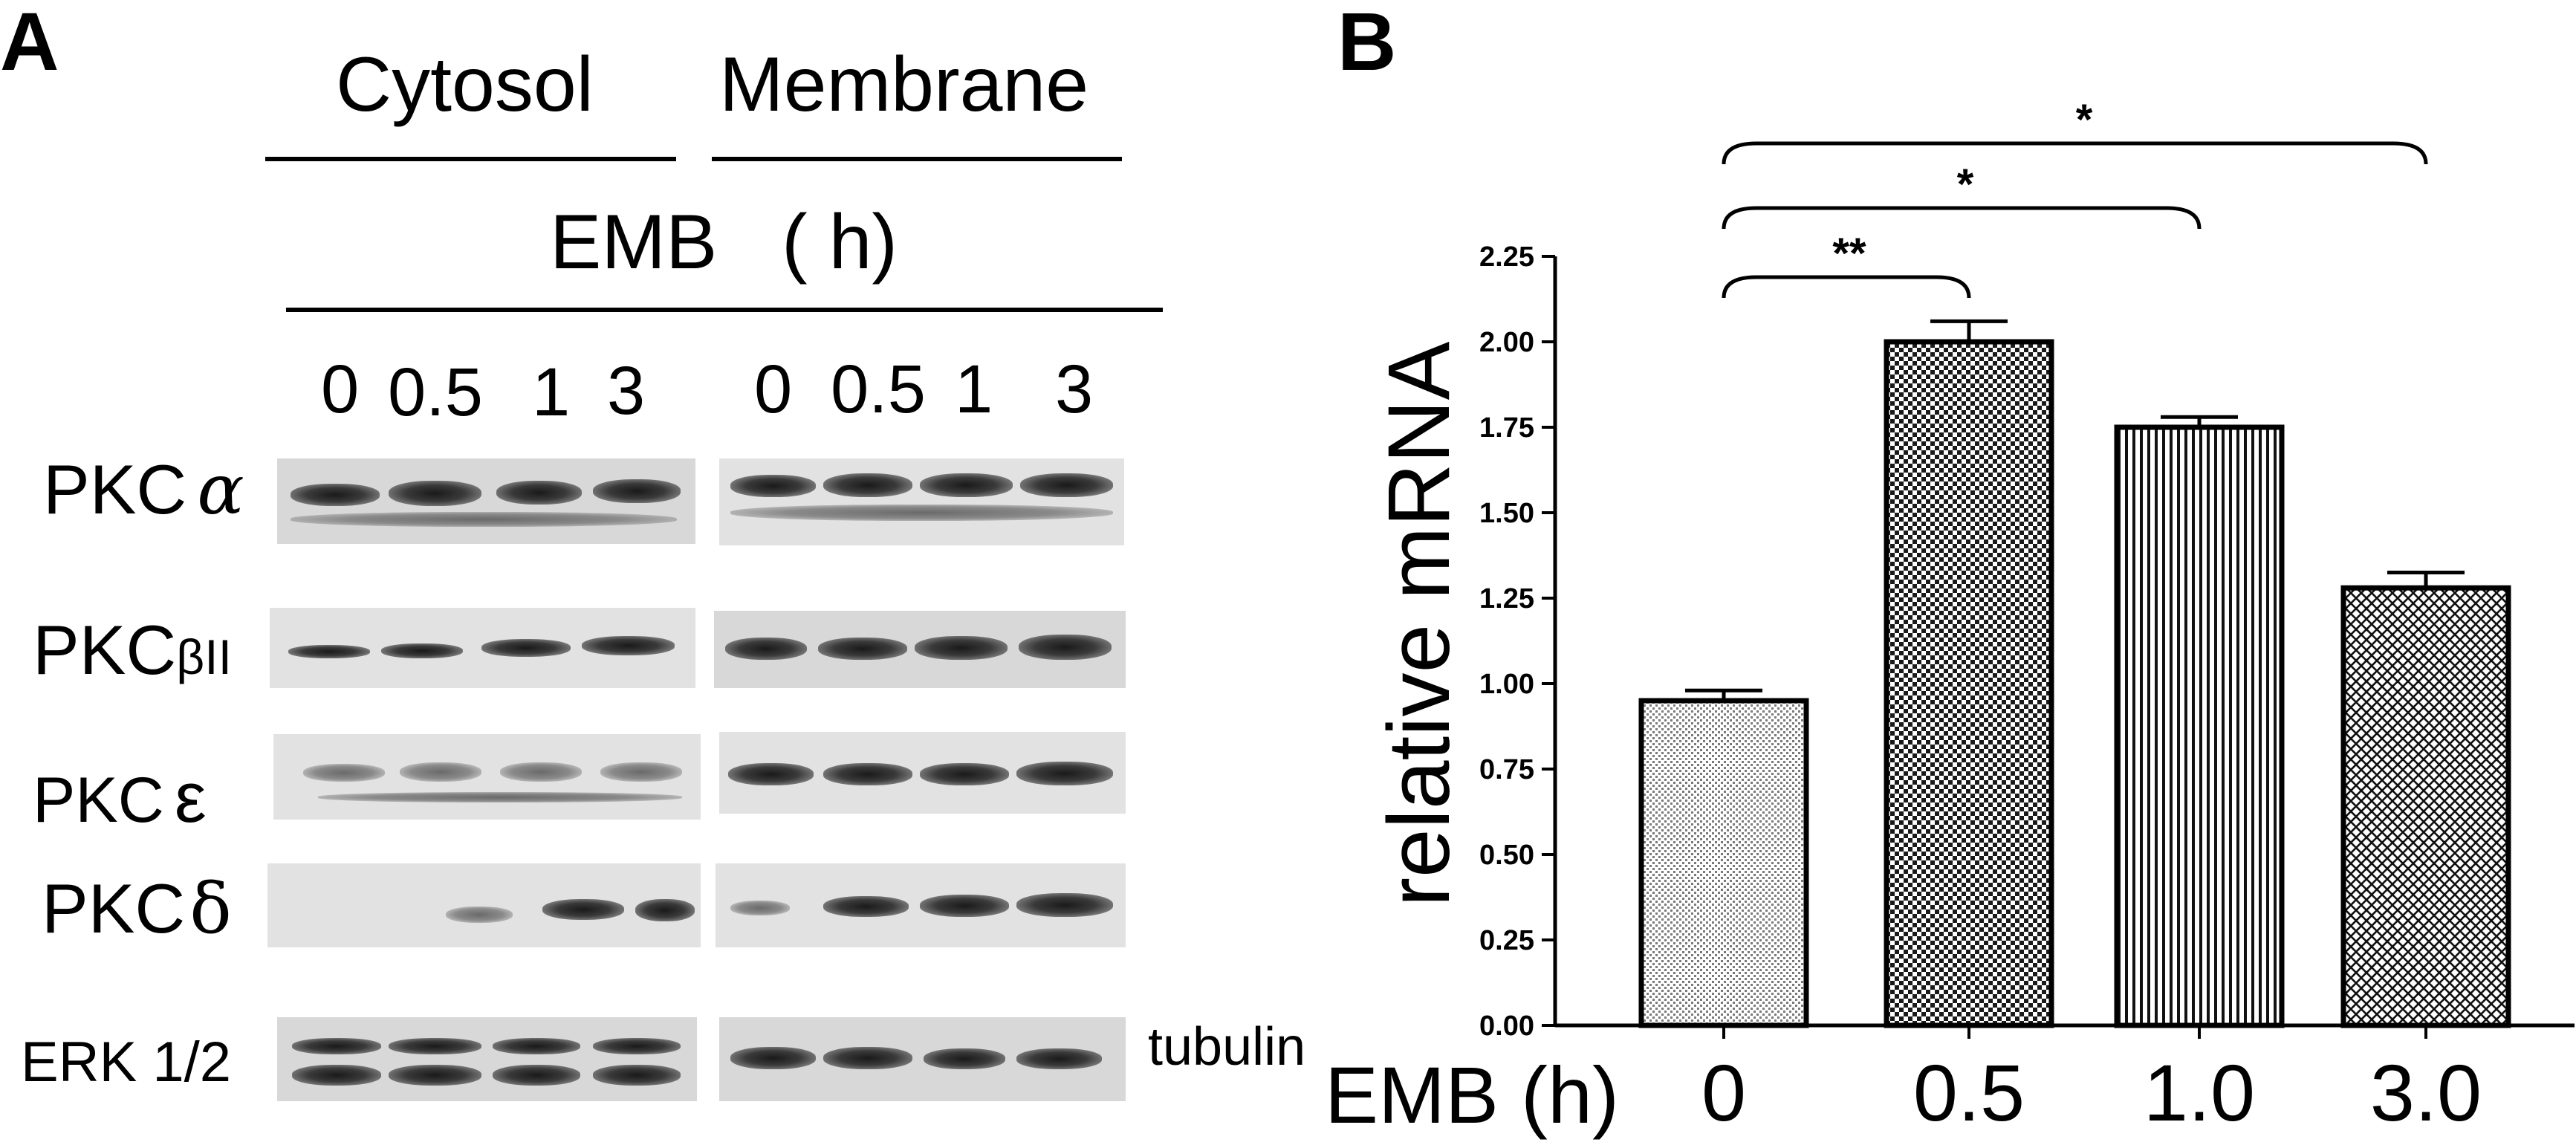 The height and width of the screenshot is (1148, 2576). What do you see at coordinates (921, 905) in the screenshot?
I see `blot-pkc-delta-membrane` at bounding box center [921, 905].